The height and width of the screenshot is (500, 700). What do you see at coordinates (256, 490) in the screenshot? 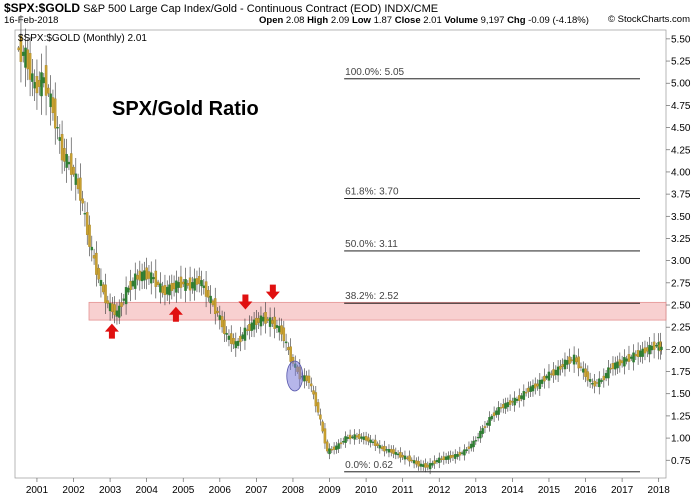
I see `x-tick-label-6: 2007` at bounding box center [256, 490].